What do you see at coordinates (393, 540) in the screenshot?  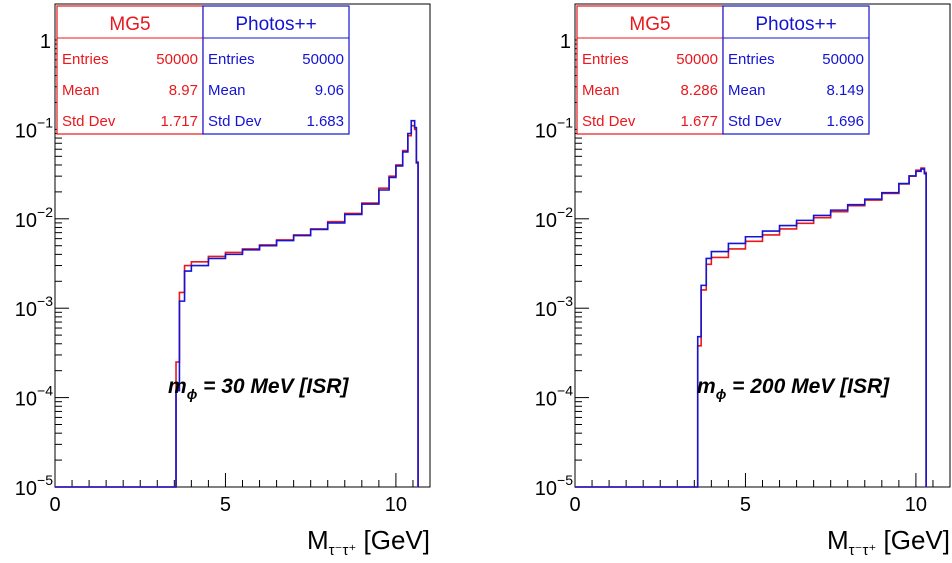 I see `x-axis-label-unit: [GeV]` at bounding box center [393, 540].